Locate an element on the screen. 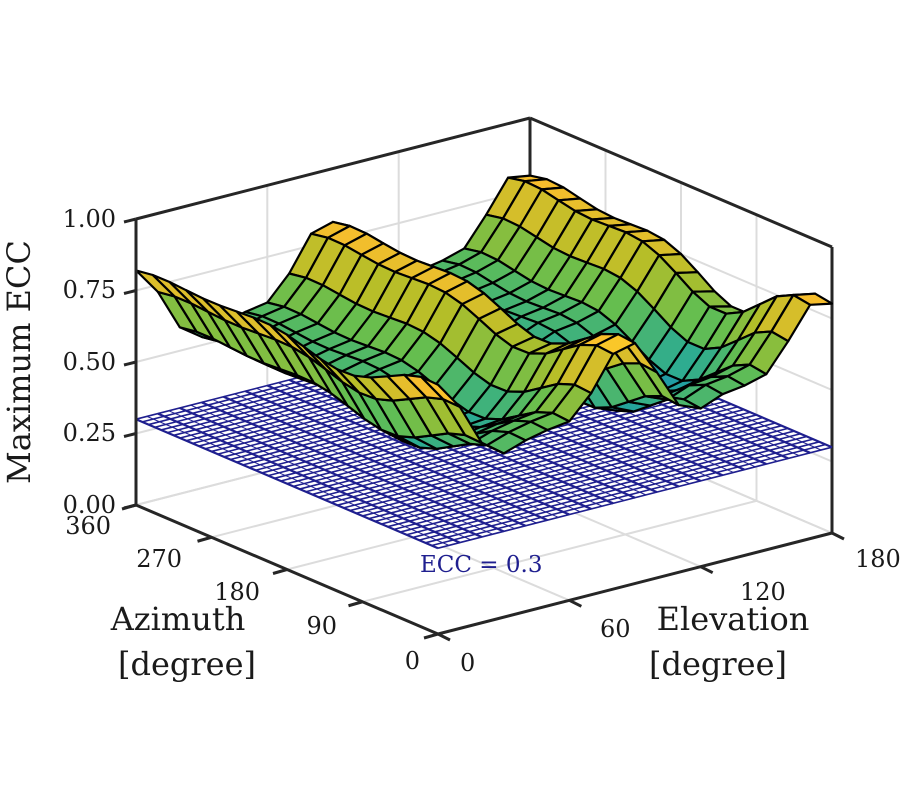 Image resolution: width=900 pixels, height=800 pixels. z-tick-label: 0.75 is located at coordinates (89, 290).